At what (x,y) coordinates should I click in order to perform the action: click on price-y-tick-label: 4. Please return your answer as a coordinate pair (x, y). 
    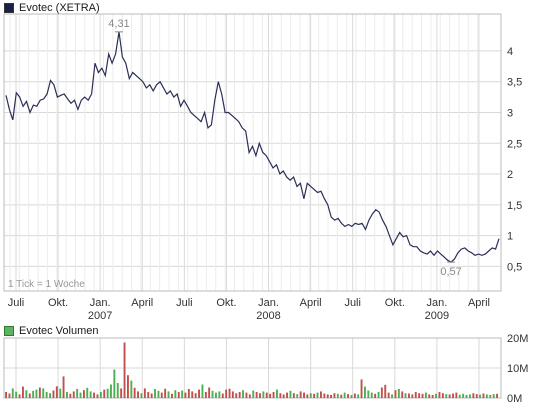
    Looking at the image, I should click on (510, 52).